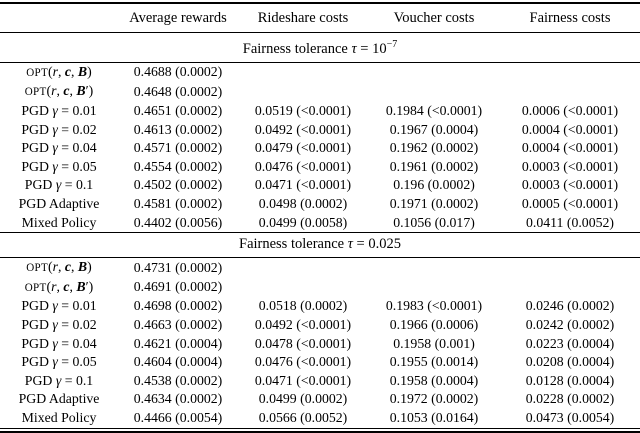  I want to click on cell-fairness-costs: 0.0208 (0.0004), so click(570, 362).